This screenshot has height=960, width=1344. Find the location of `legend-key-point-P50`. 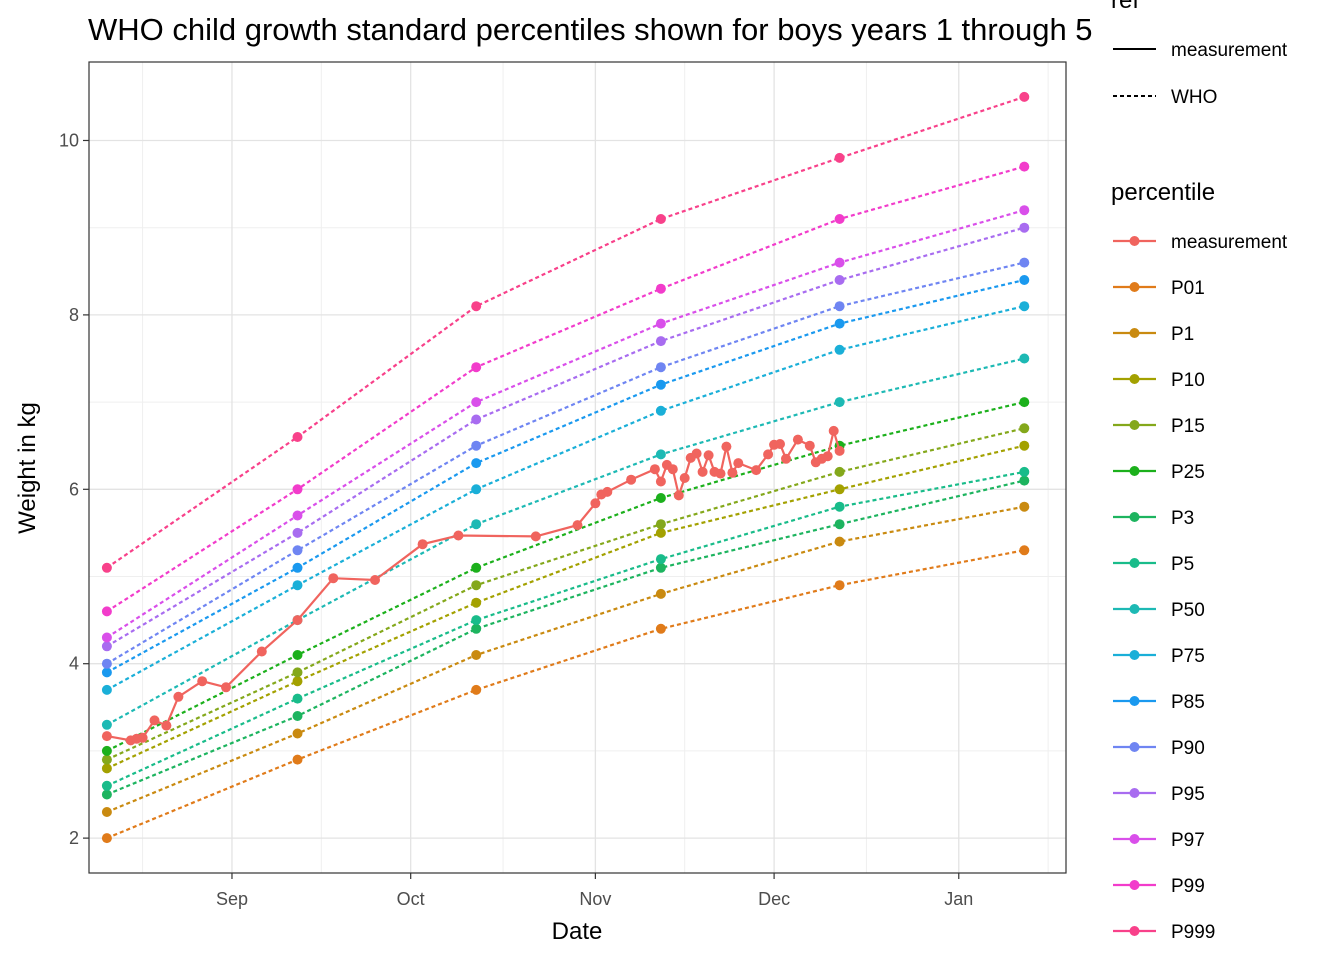

legend-key-point-P50 is located at coordinates (1134, 609).